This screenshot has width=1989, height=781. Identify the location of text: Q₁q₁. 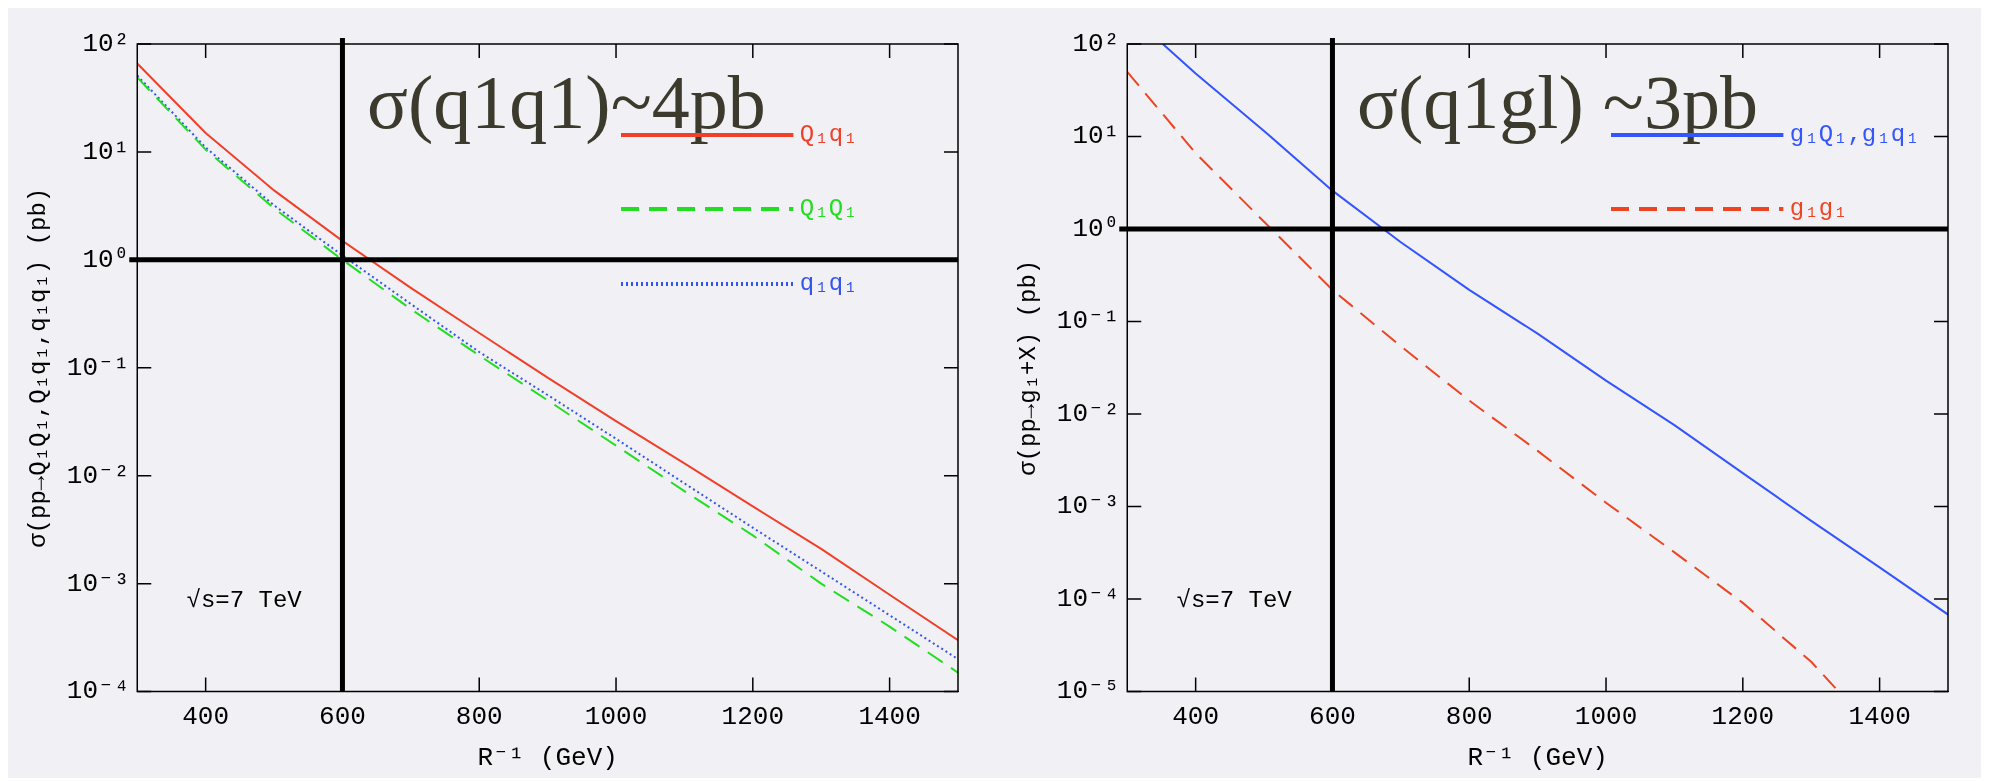
(828, 134).